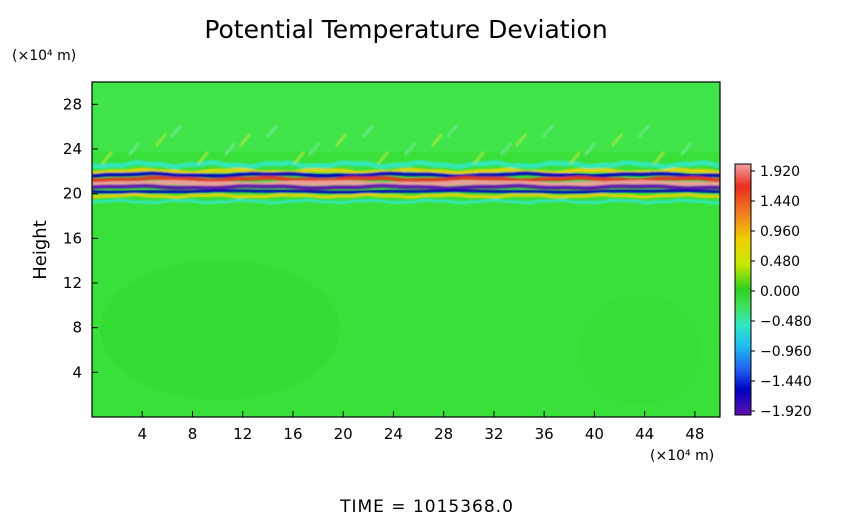  Describe the element at coordinates (406, 196) in the screenshot. I see `lower-yellow-band` at that location.